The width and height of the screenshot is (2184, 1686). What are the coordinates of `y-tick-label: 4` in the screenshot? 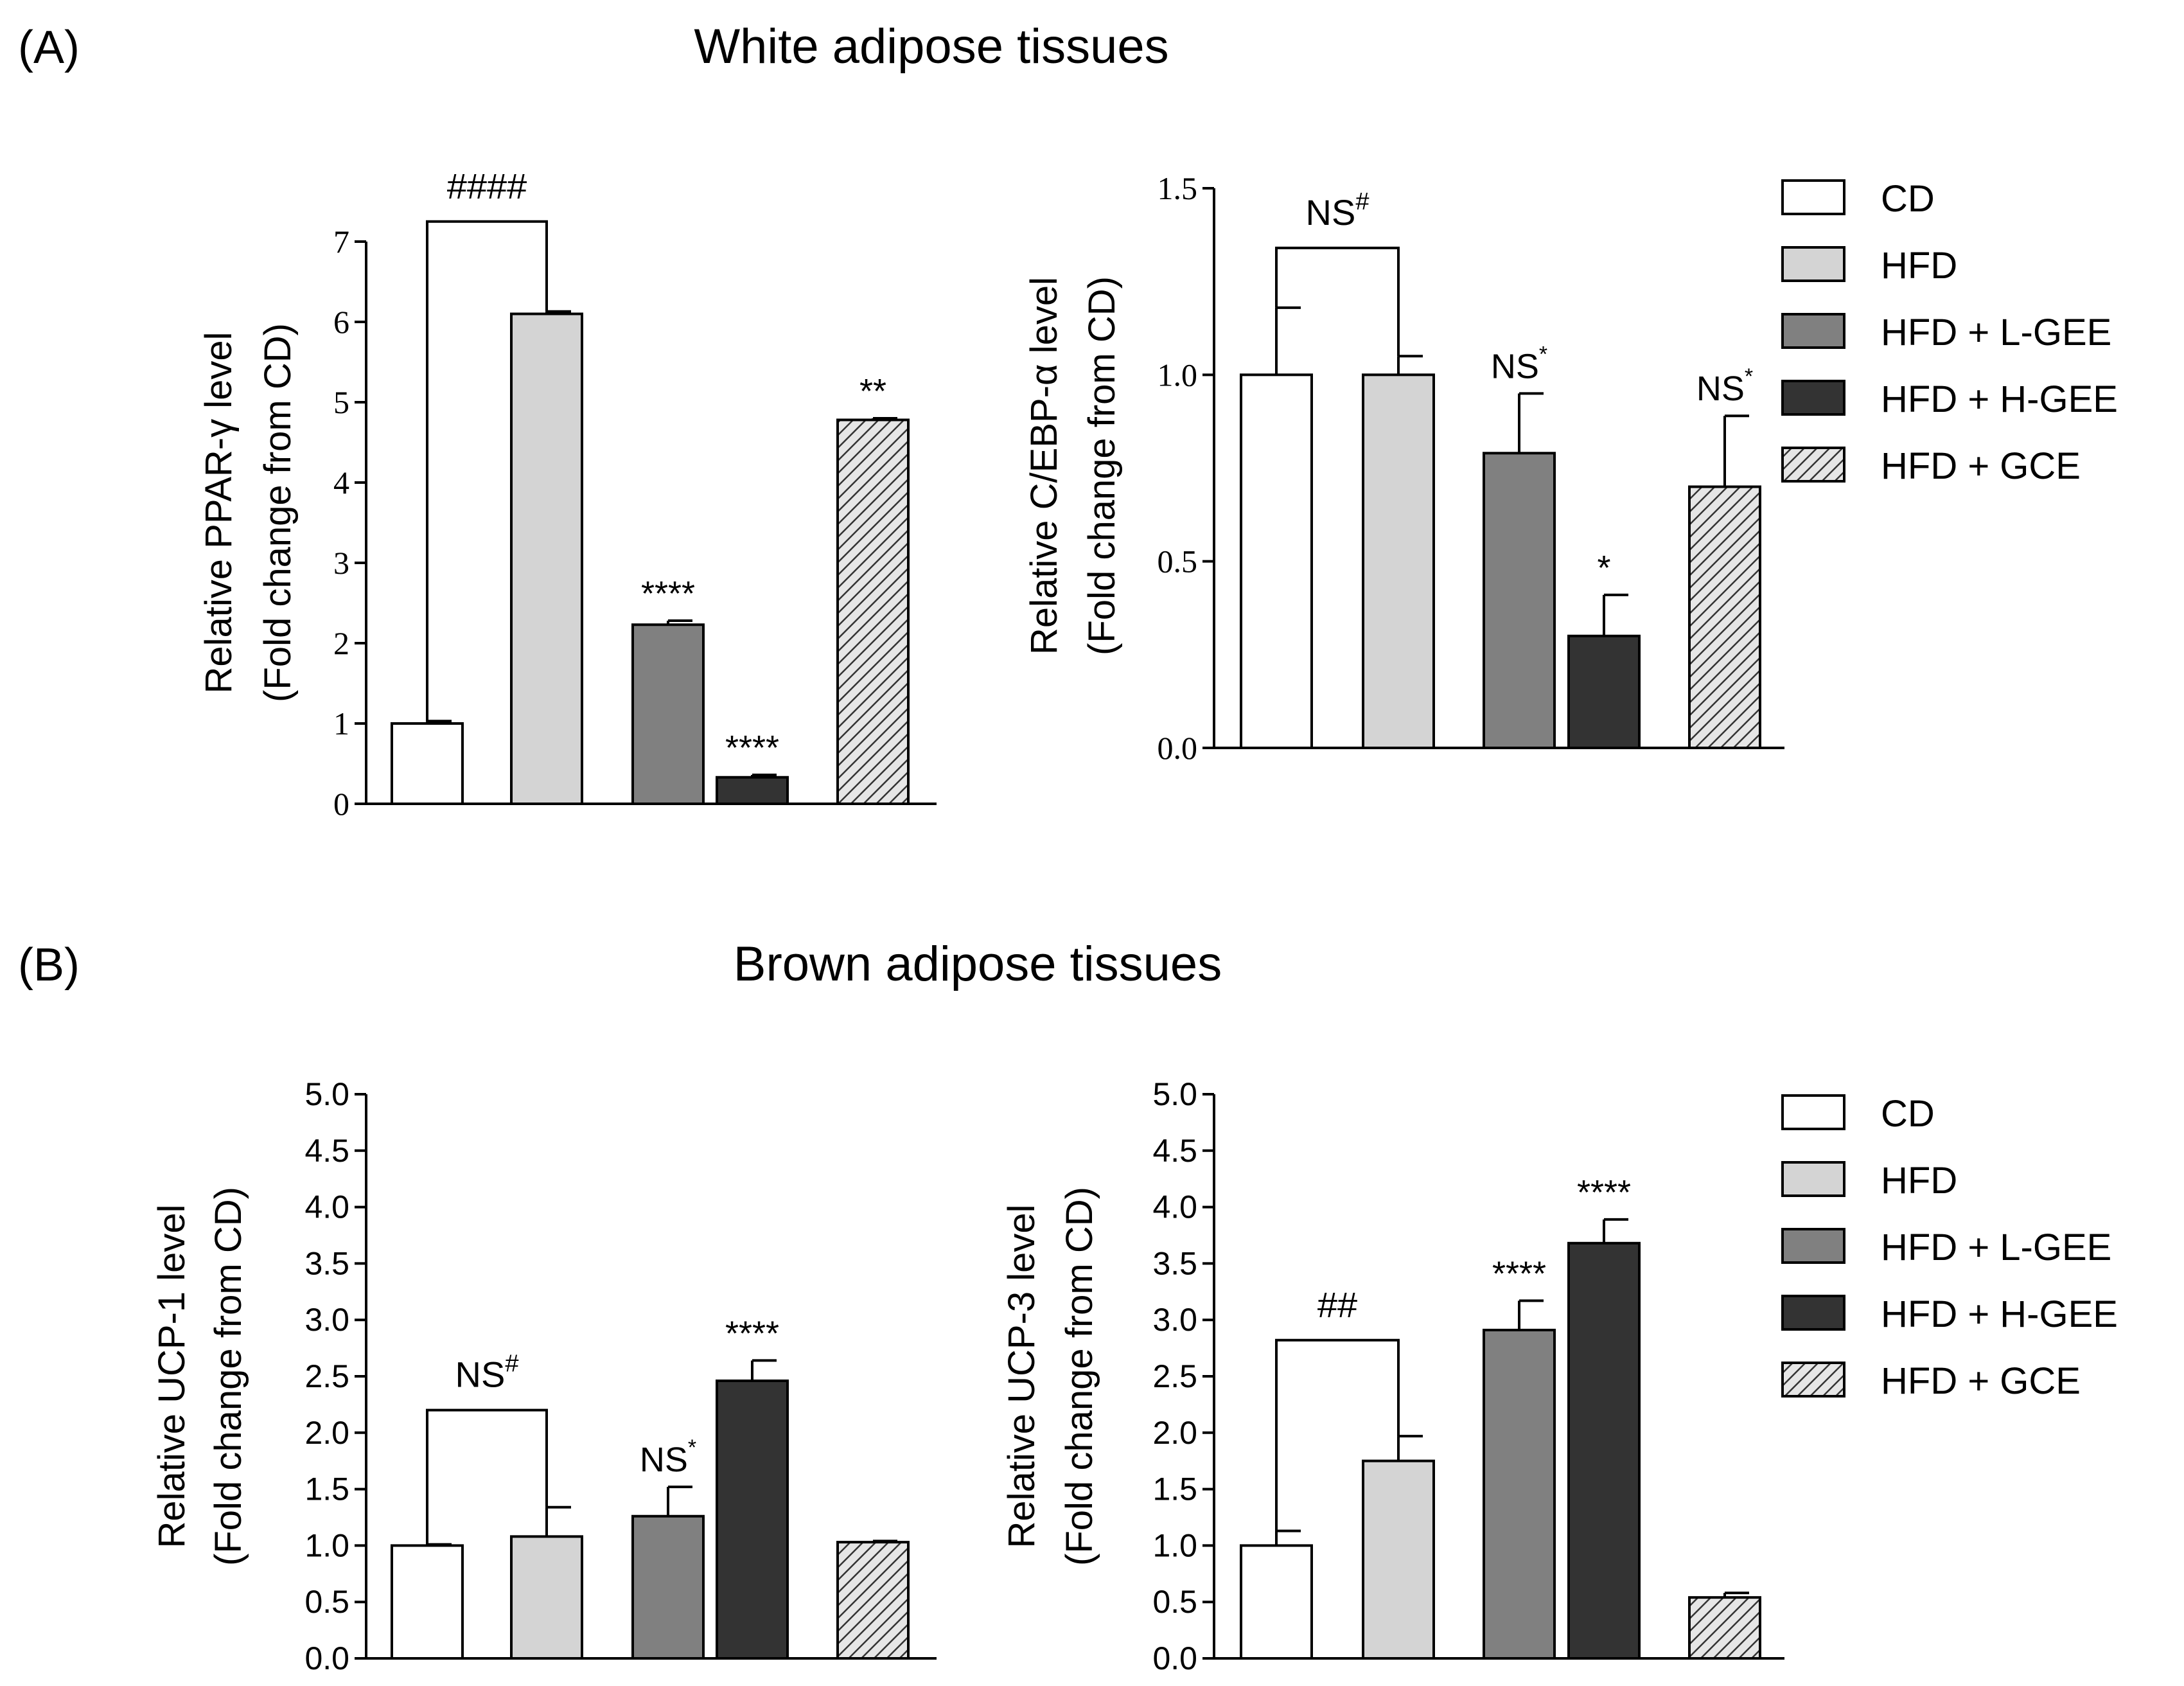 It's located at (341, 483).